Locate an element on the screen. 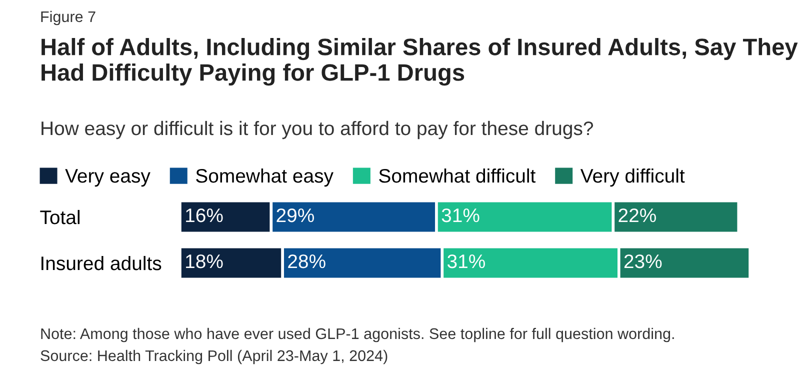  legend-label: Somewhat easy is located at coordinates (265, 177).